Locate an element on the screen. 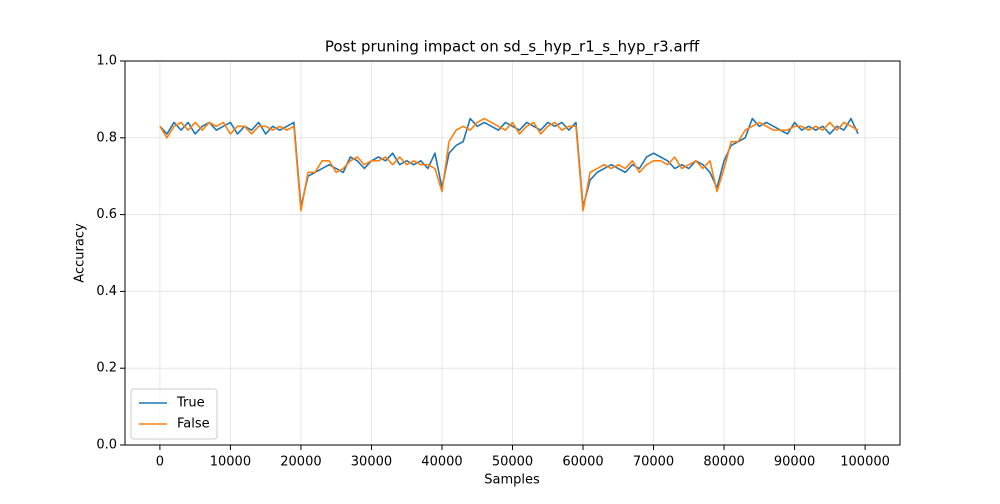 The width and height of the screenshot is (1000, 504). x-tick-label: 30000 is located at coordinates (371, 462).